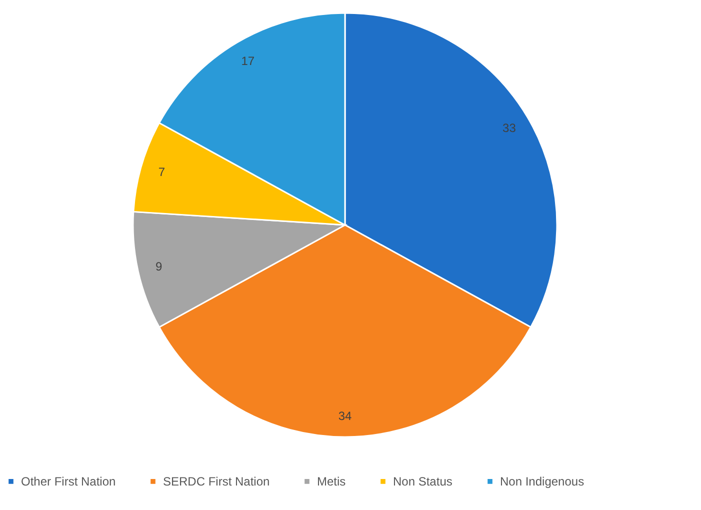 This screenshot has width=701, height=510. I want to click on data-label: 34, so click(345, 415).